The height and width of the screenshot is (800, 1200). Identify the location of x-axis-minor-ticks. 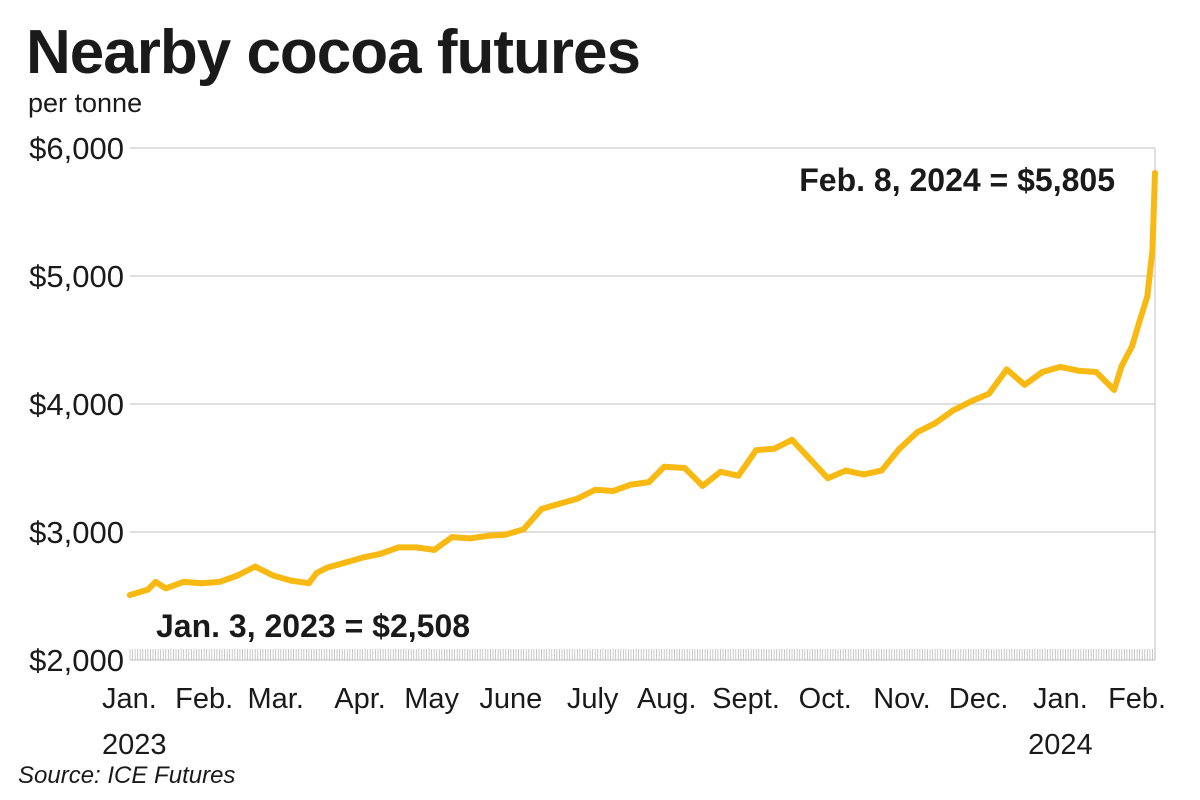
(642, 654).